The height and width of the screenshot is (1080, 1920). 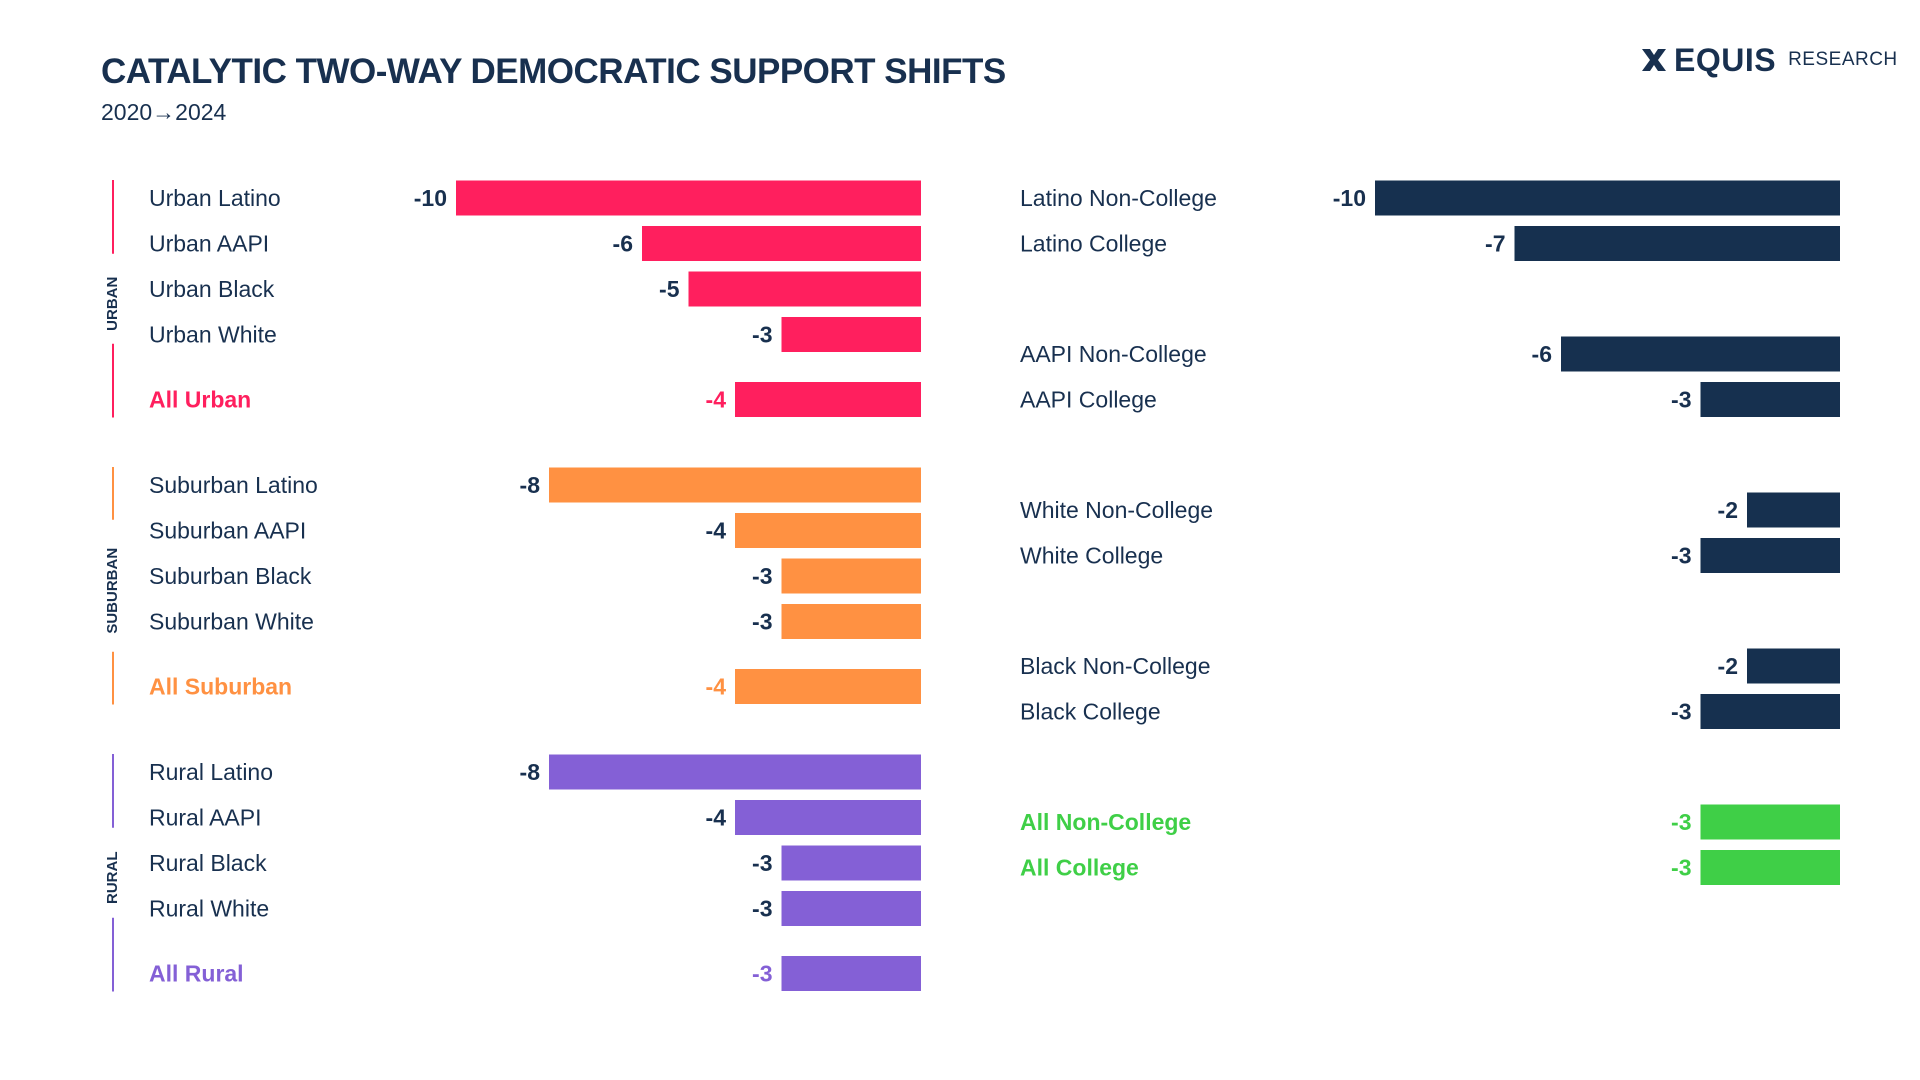 What do you see at coordinates (233, 485) in the screenshot?
I see `row-suburban-latino-label: Suburban Latino` at bounding box center [233, 485].